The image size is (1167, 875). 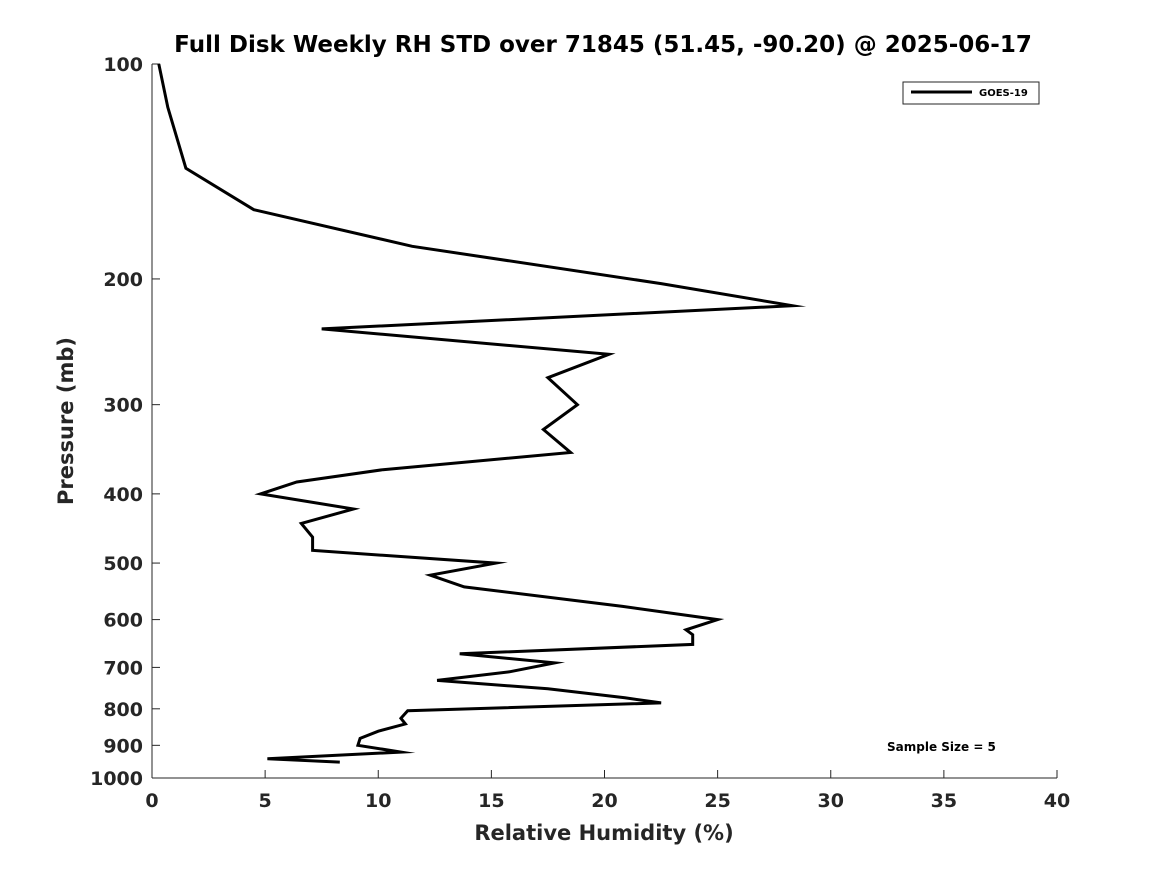 What do you see at coordinates (125, 422) in the screenshot?
I see `y-axis-ticks: 100 200 300 400 500 600 700 800 900 1000` at bounding box center [125, 422].